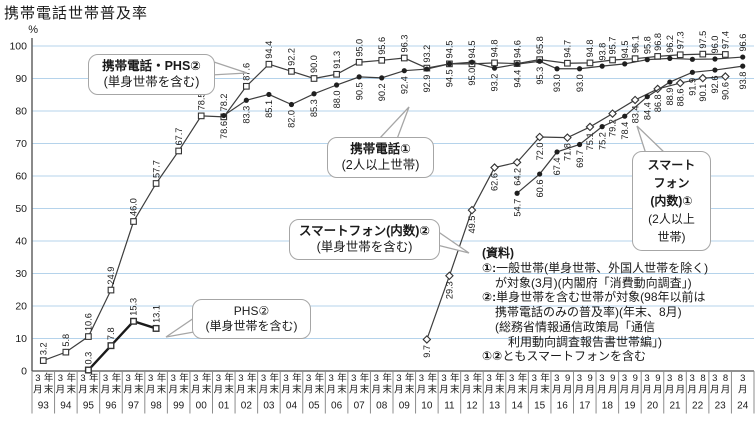 This screenshot has height=444, width=755. I want to click on data-point-label: 83.4, so click(635, 114).